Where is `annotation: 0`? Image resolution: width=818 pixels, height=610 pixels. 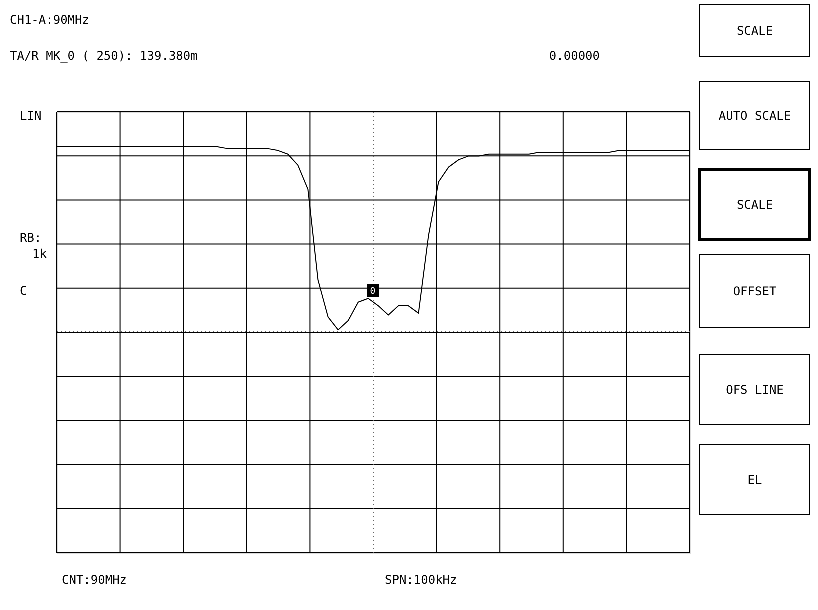 annotation: 0 is located at coordinates (373, 292).